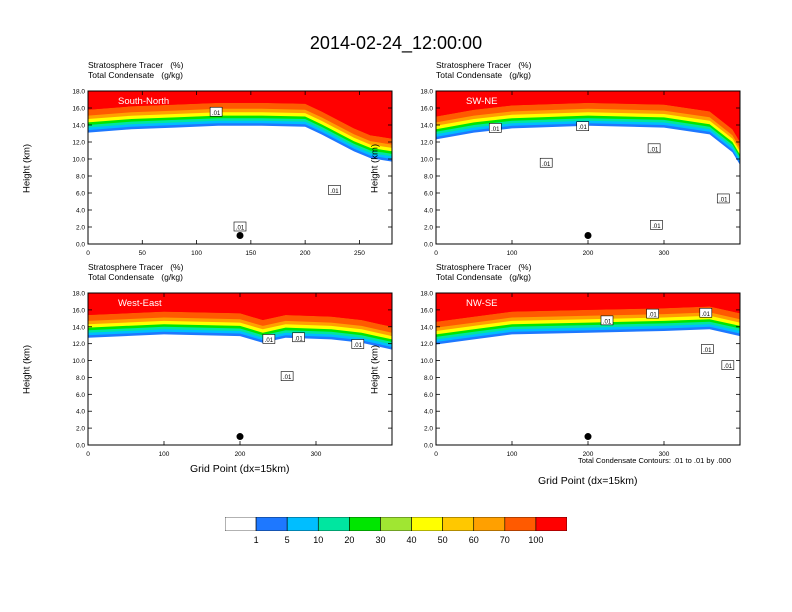  What do you see at coordinates (436, 454) in the screenshot?
I see `x-tick-label: 0` at bounding box center [436, 454].